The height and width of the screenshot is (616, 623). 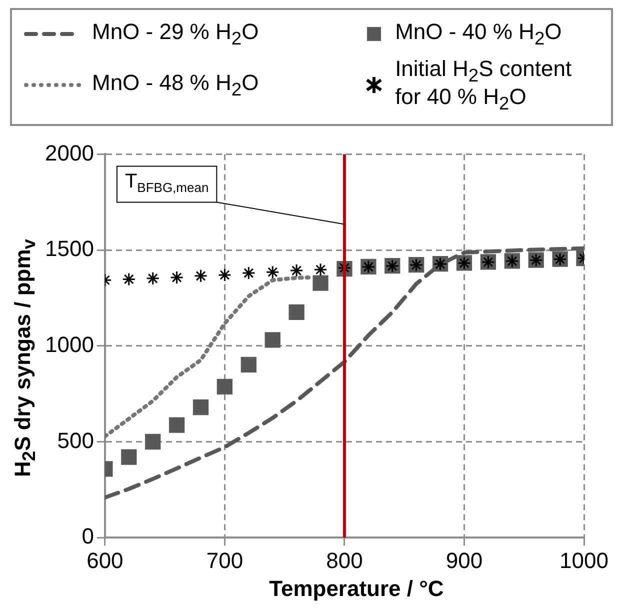 I want to click on x-tick-label: 700, so click(x=225, y=560).